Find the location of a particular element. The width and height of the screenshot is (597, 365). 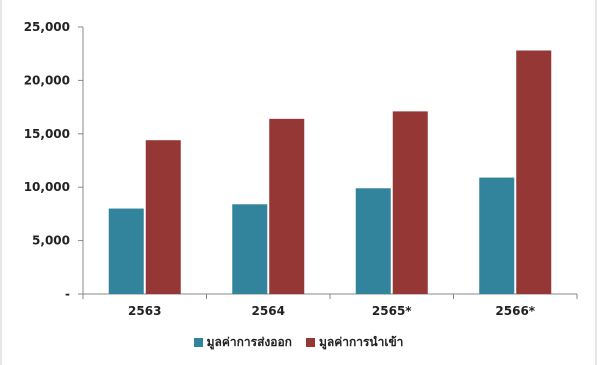

y-axis: - 5,000 10,000 15,000 20,000 25,000 is located at coordinates (54, 160).